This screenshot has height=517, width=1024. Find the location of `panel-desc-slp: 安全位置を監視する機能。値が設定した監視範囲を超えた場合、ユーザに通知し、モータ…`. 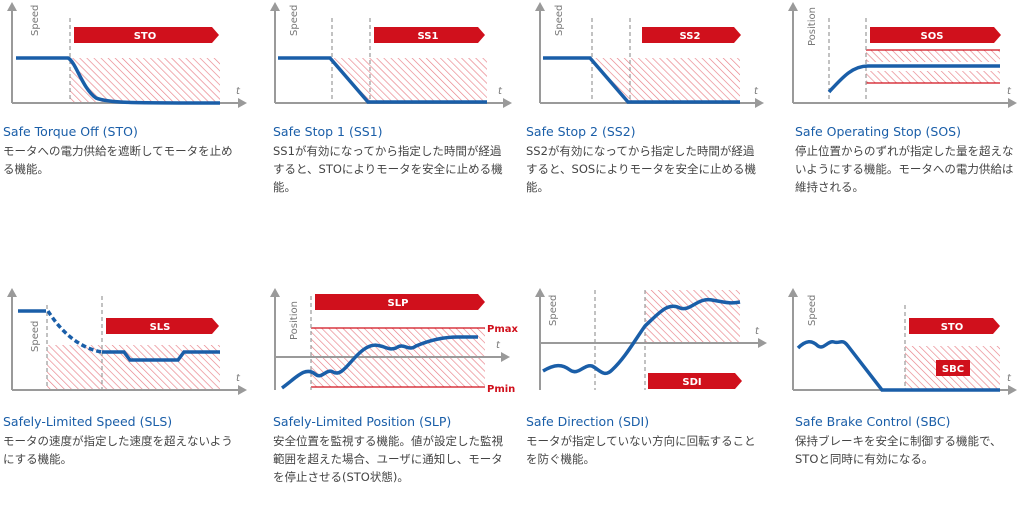

panel-desc-slp: 安全位置を監視する機能。値が設定した監視範囲を超えた場合、ユーザに通知し、モータ… is located at coordinates (388, 459).